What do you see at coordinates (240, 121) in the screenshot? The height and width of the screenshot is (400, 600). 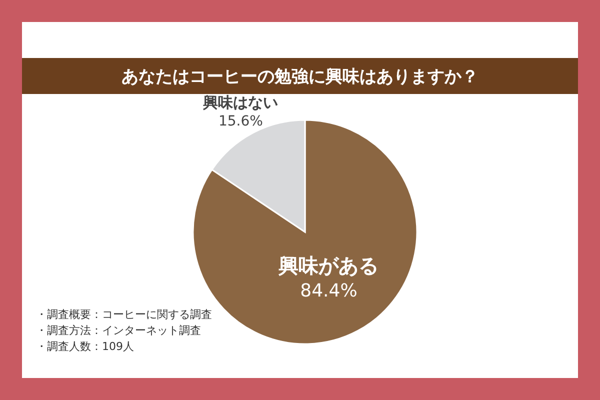 I see `data-label: 15.6%` at bounding box center [240, 121].